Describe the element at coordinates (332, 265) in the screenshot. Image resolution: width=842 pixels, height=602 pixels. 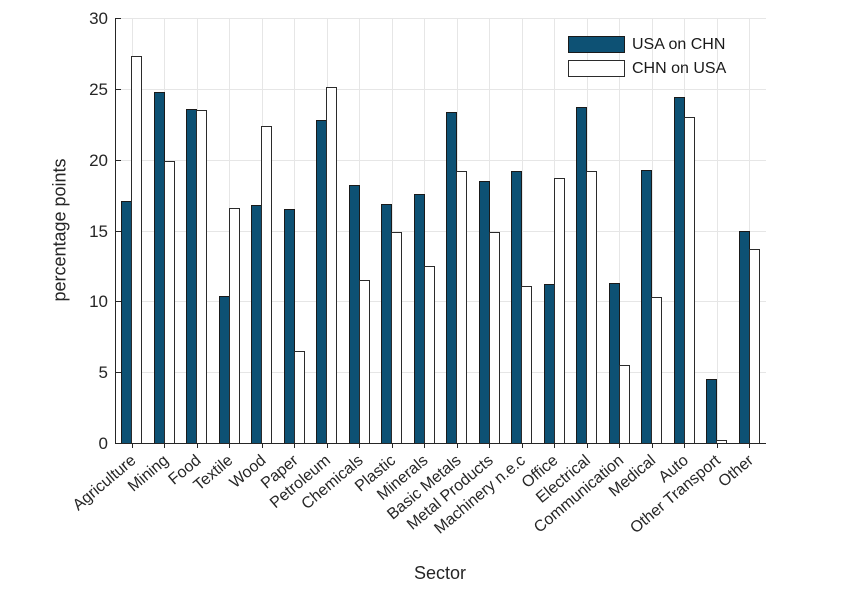
I see `bar-chn-on-usa-petroleum` at that location.